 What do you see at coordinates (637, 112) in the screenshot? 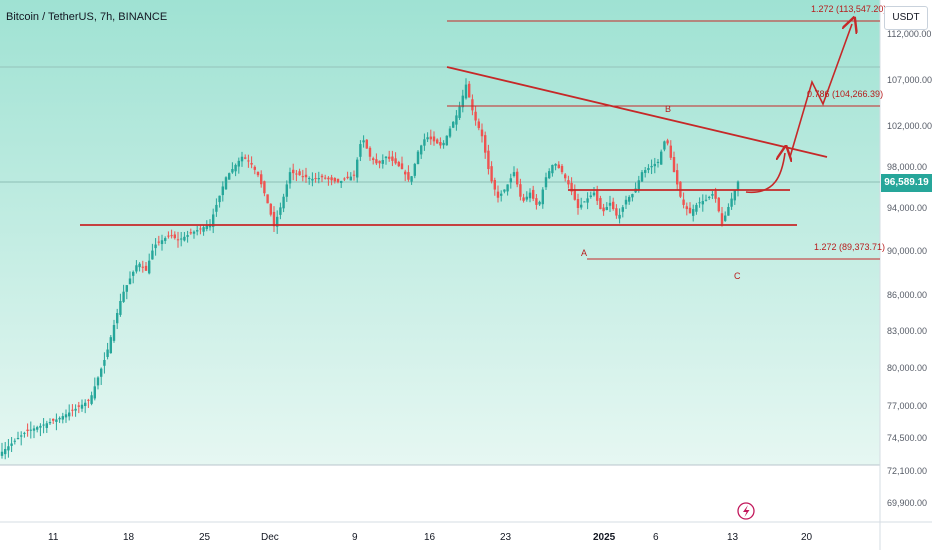
I see `descending-trendline` at bounding box center [637, 112].